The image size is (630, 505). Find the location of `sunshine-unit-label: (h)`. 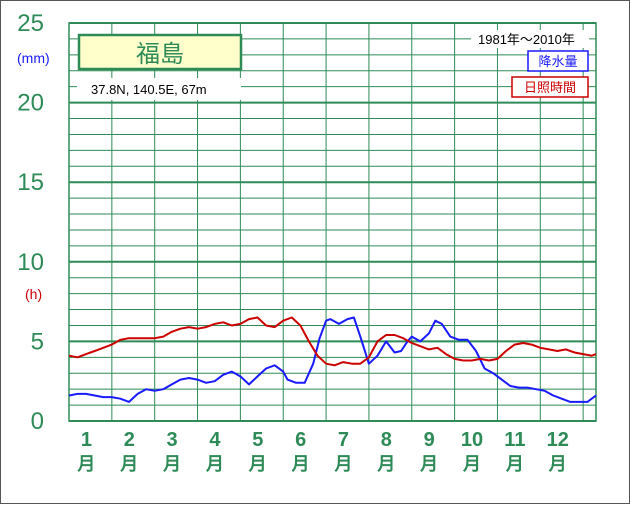

sunshine-unit-label: (h) is located at coordinates (33, 294).